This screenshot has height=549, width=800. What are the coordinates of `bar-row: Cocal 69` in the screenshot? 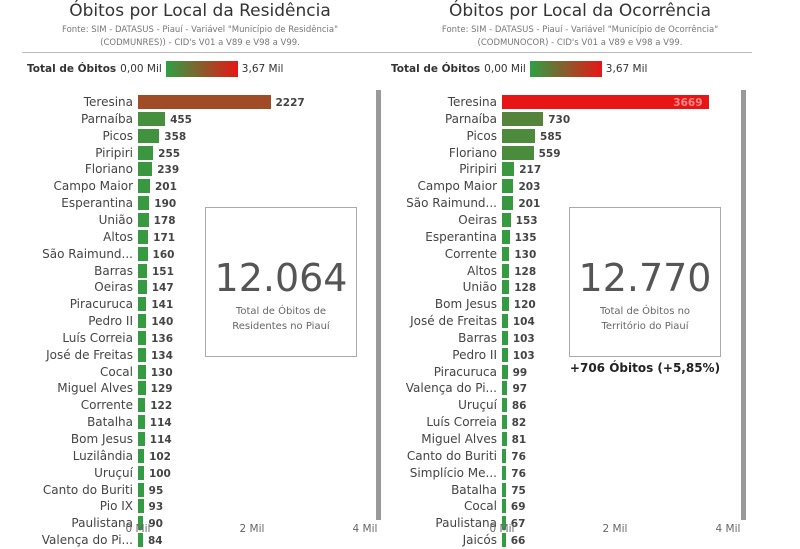 It's located at (453, 506).